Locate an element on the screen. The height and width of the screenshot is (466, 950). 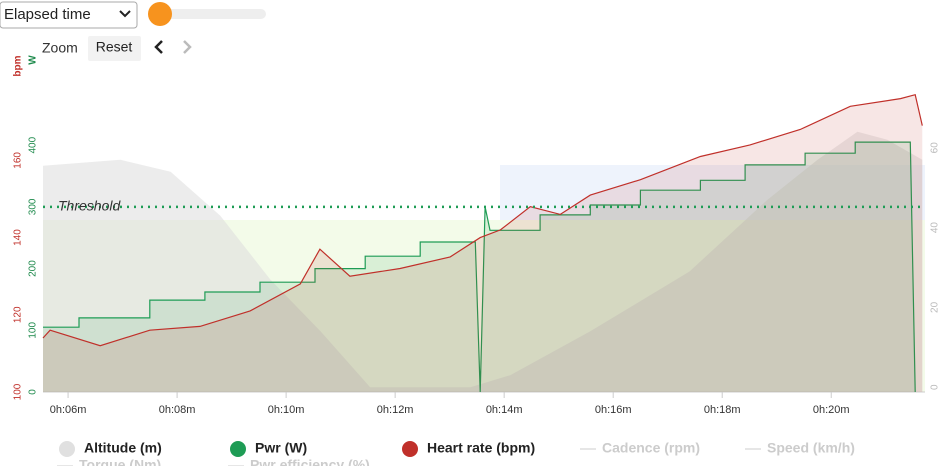
axis-tick-label: 200 is located at coordinates (33, 268).